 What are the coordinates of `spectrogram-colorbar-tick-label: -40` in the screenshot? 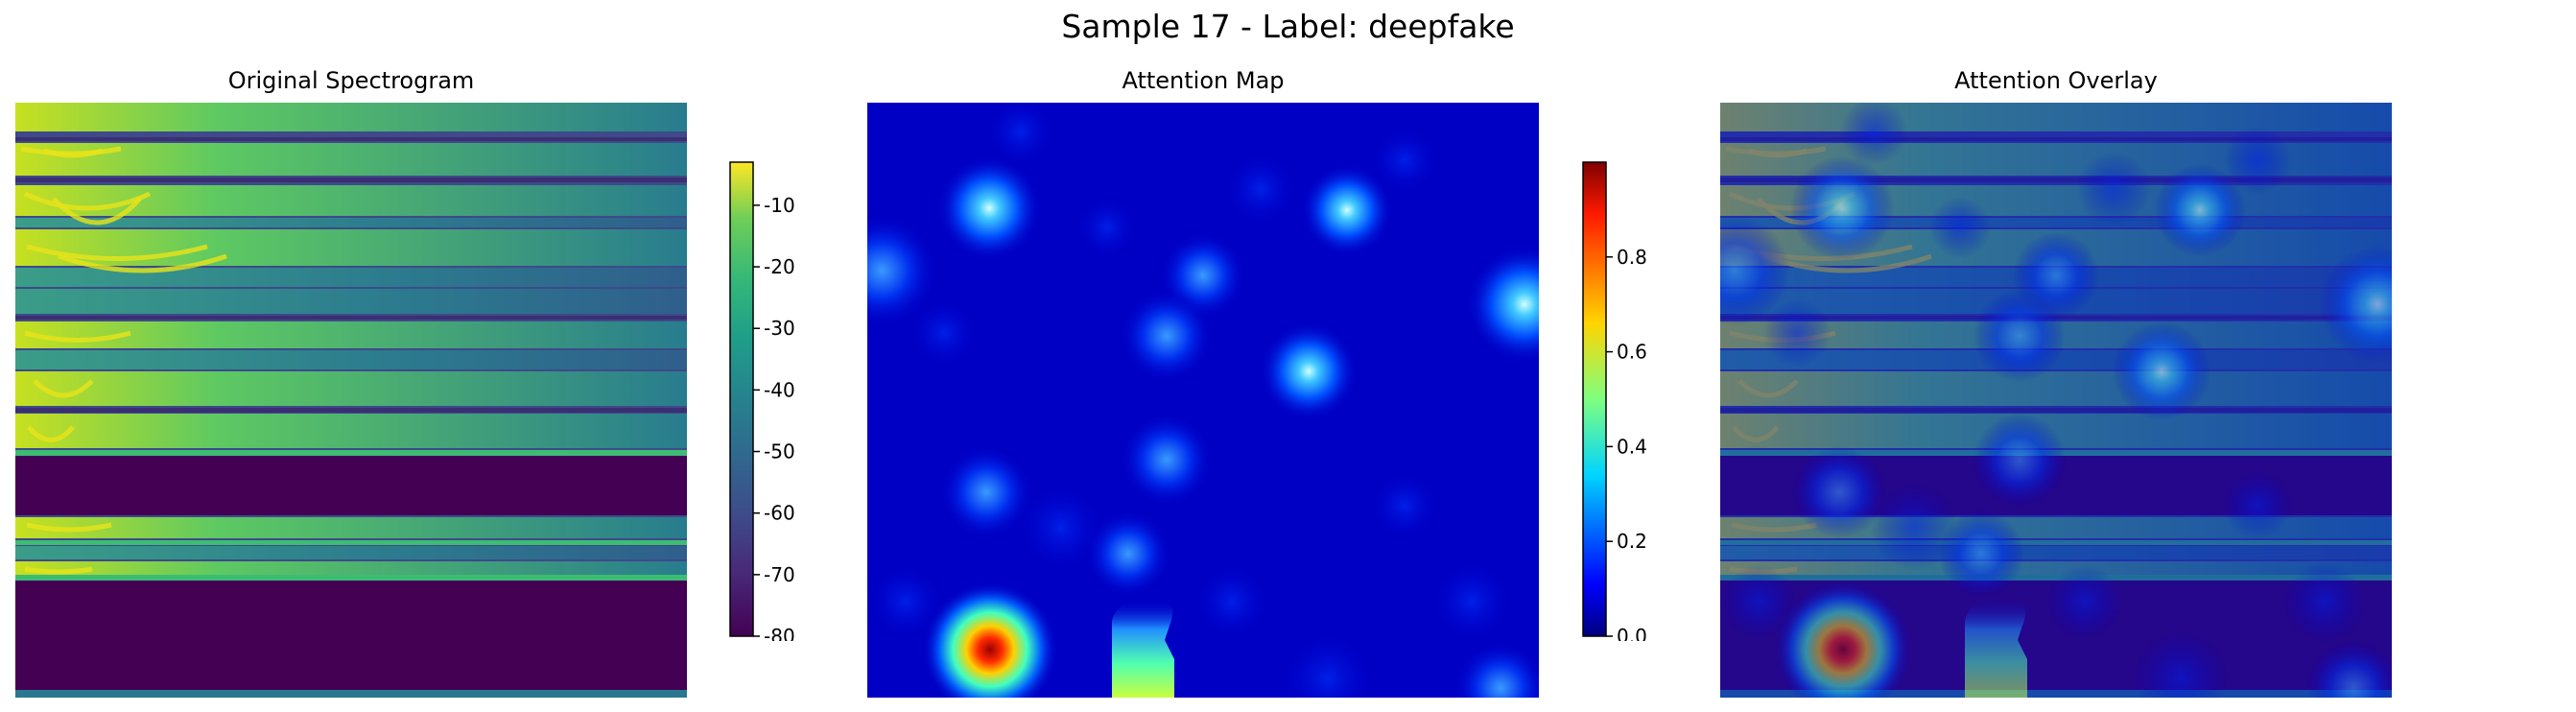 It's located at (780, 389).